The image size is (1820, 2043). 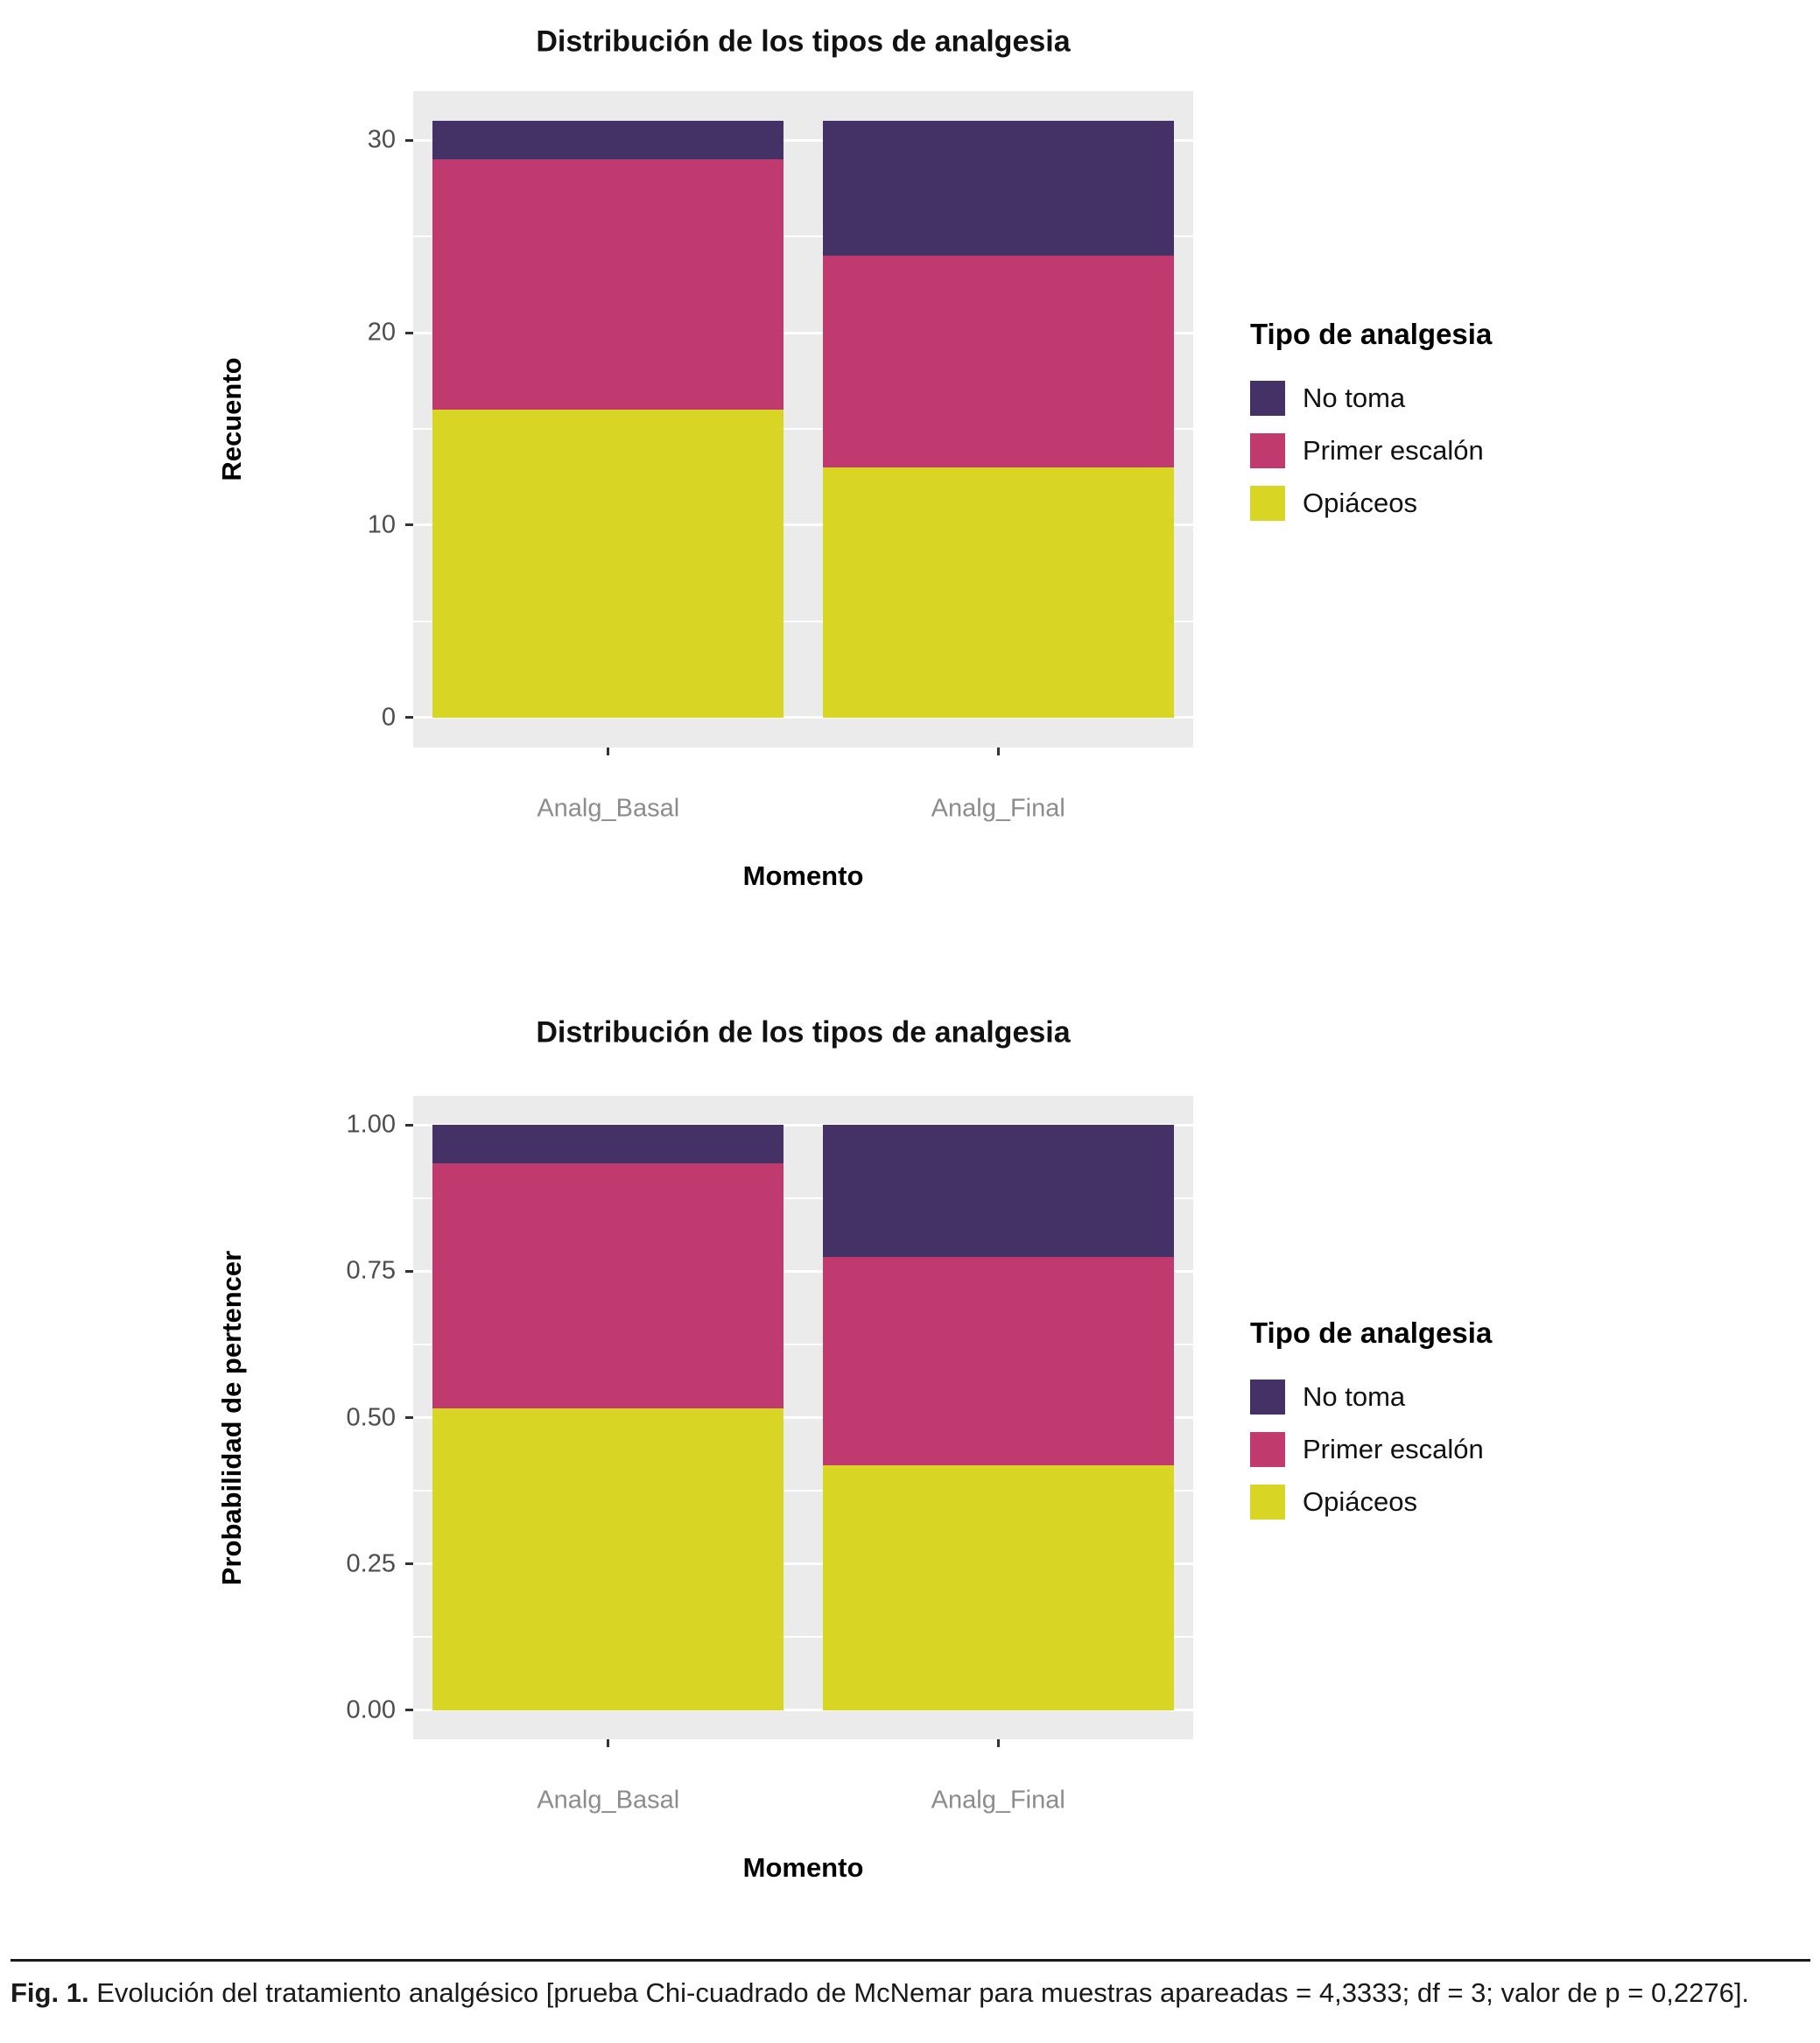 I want to click on y-tick-label: 1.00, so click(x=371, y=1125).